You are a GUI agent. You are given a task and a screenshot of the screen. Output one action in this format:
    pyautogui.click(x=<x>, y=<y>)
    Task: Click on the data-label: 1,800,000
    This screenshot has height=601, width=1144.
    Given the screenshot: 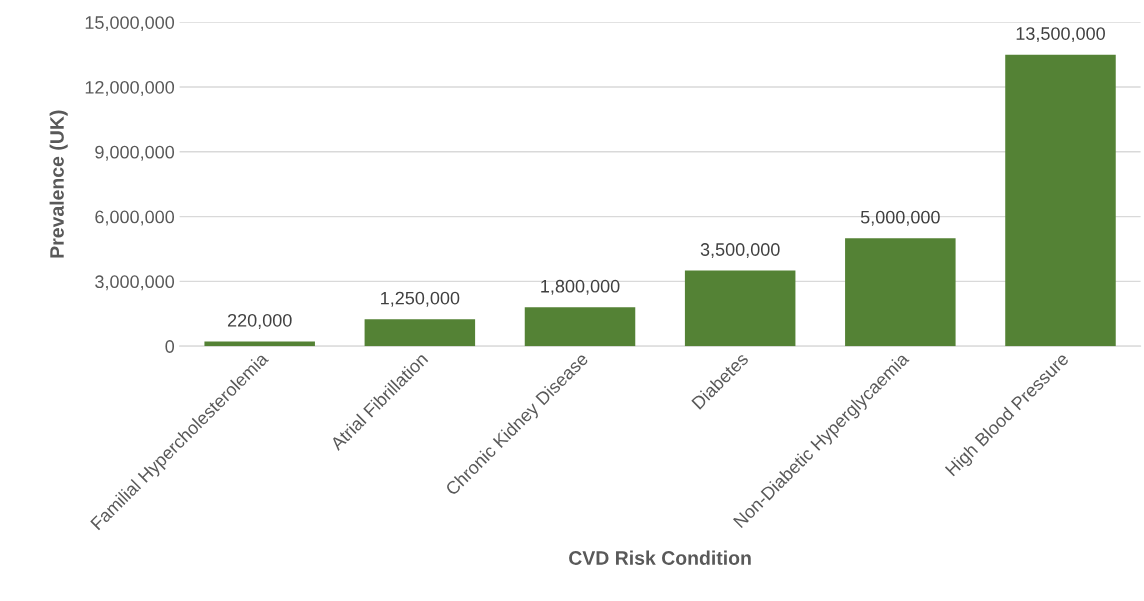 What is the action you would take?
    pyautogui.click(x=580, y=287)
    